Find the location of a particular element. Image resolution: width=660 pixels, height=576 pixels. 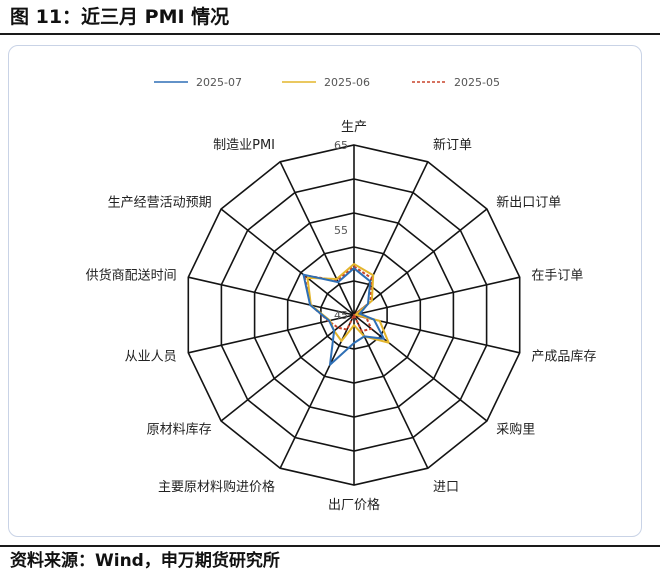

axis-label: 在手订单 is located at coordinates (557, 276).